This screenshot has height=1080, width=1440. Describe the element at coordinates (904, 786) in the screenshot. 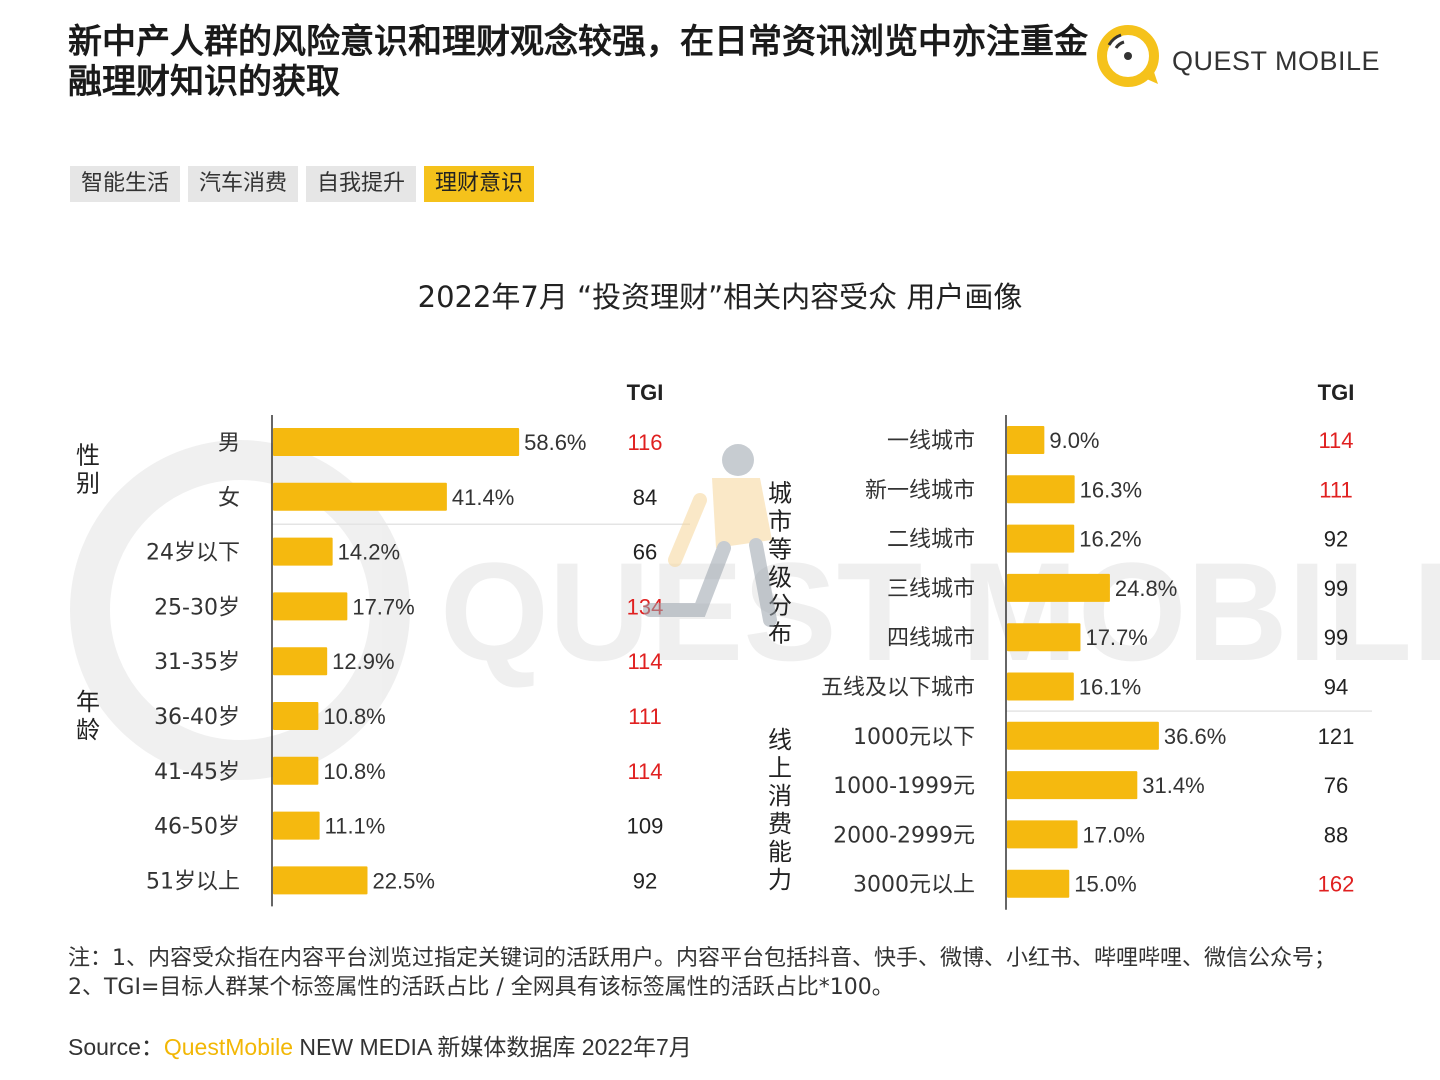

I see `category-label: 1000-1999元` at that location.